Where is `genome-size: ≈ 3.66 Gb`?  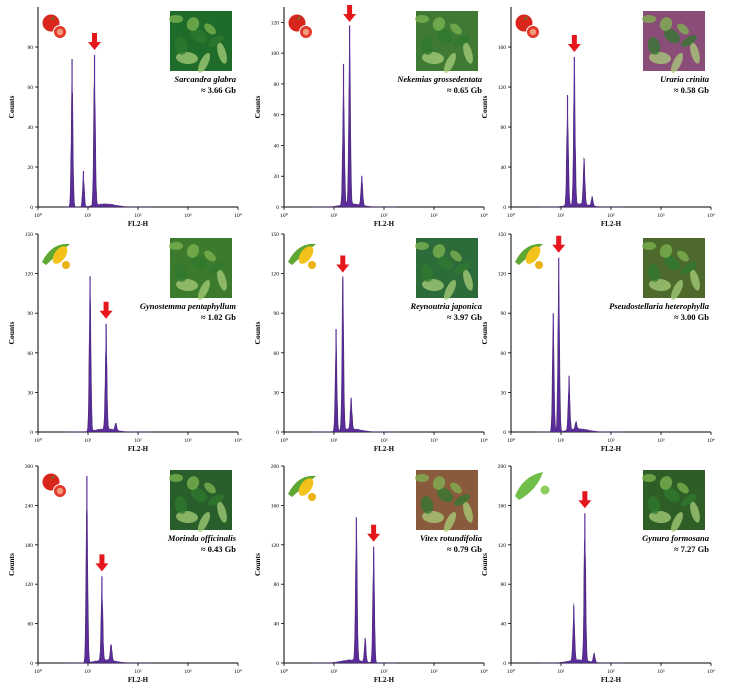
genome-size: ≈ 3.66 Gb is located at coordinates (218, 90).